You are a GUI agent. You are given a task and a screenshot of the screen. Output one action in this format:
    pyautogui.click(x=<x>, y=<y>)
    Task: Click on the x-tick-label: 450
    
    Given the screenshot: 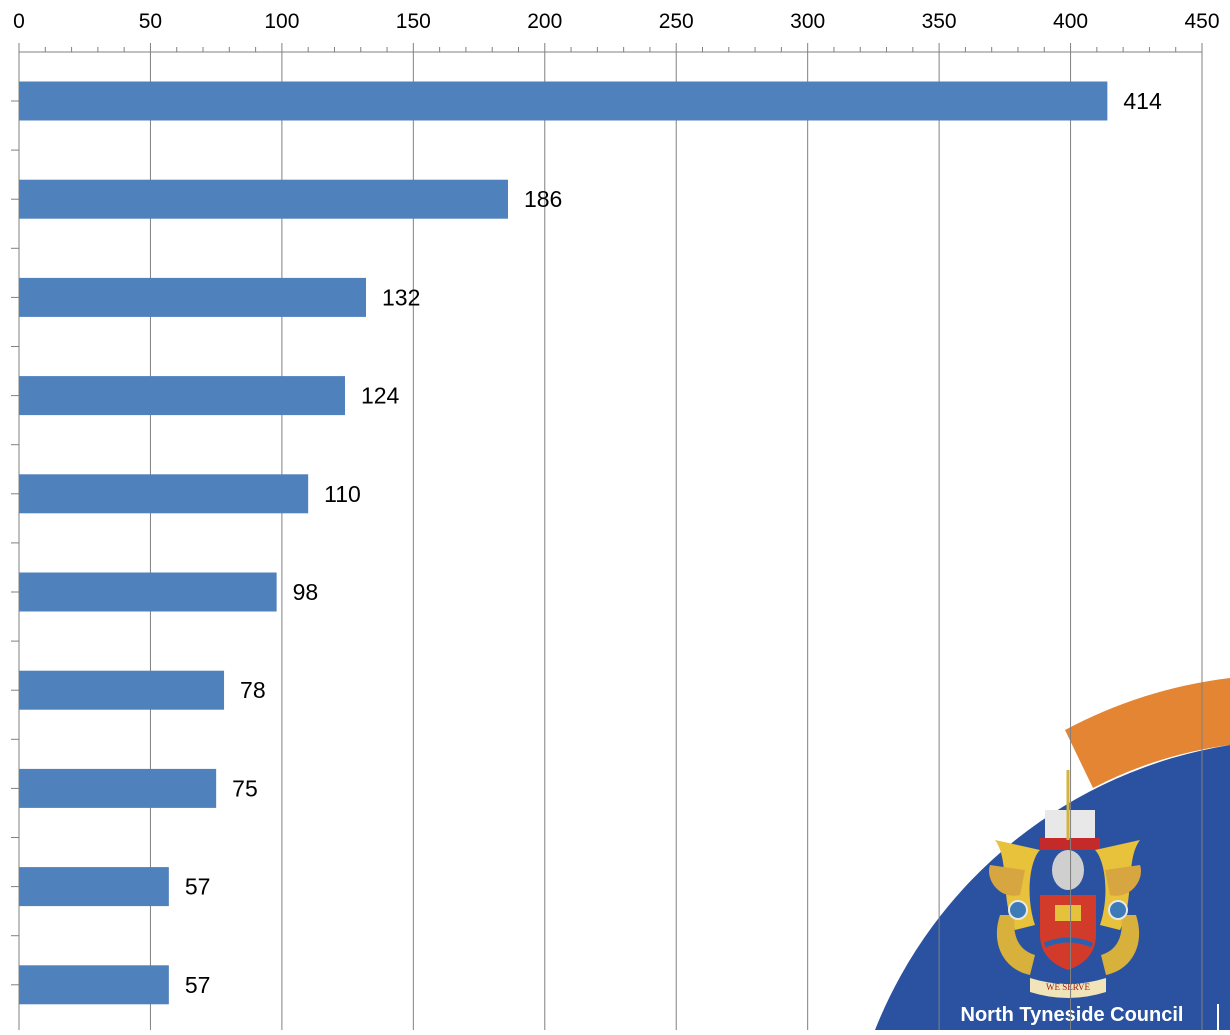 What is the action you would take?
    pyautogui.click(x=1201, y=21)
    